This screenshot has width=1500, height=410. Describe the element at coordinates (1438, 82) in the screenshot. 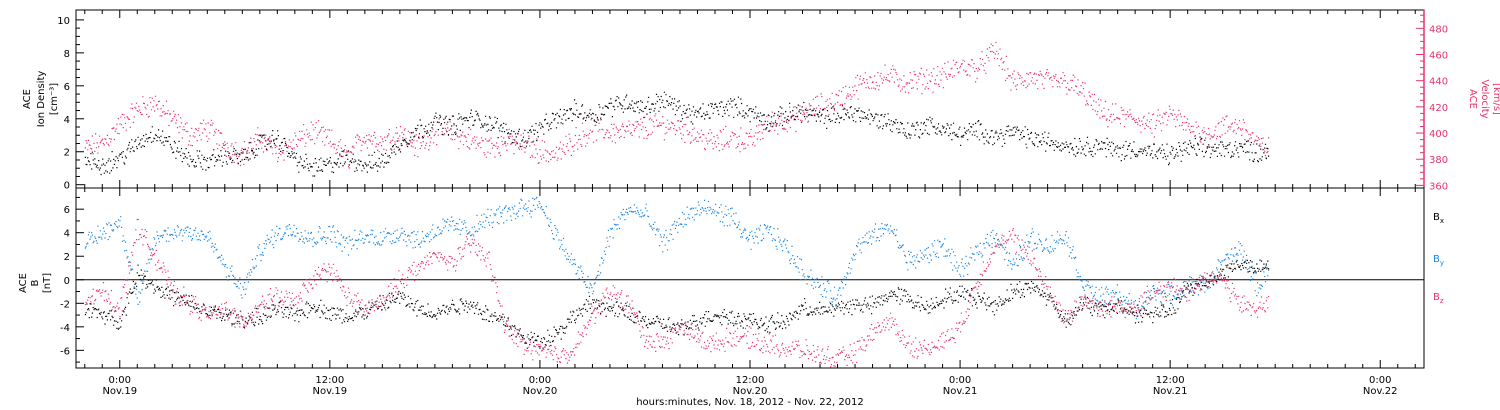

I see `velocity-tick-label: 440` at that location.